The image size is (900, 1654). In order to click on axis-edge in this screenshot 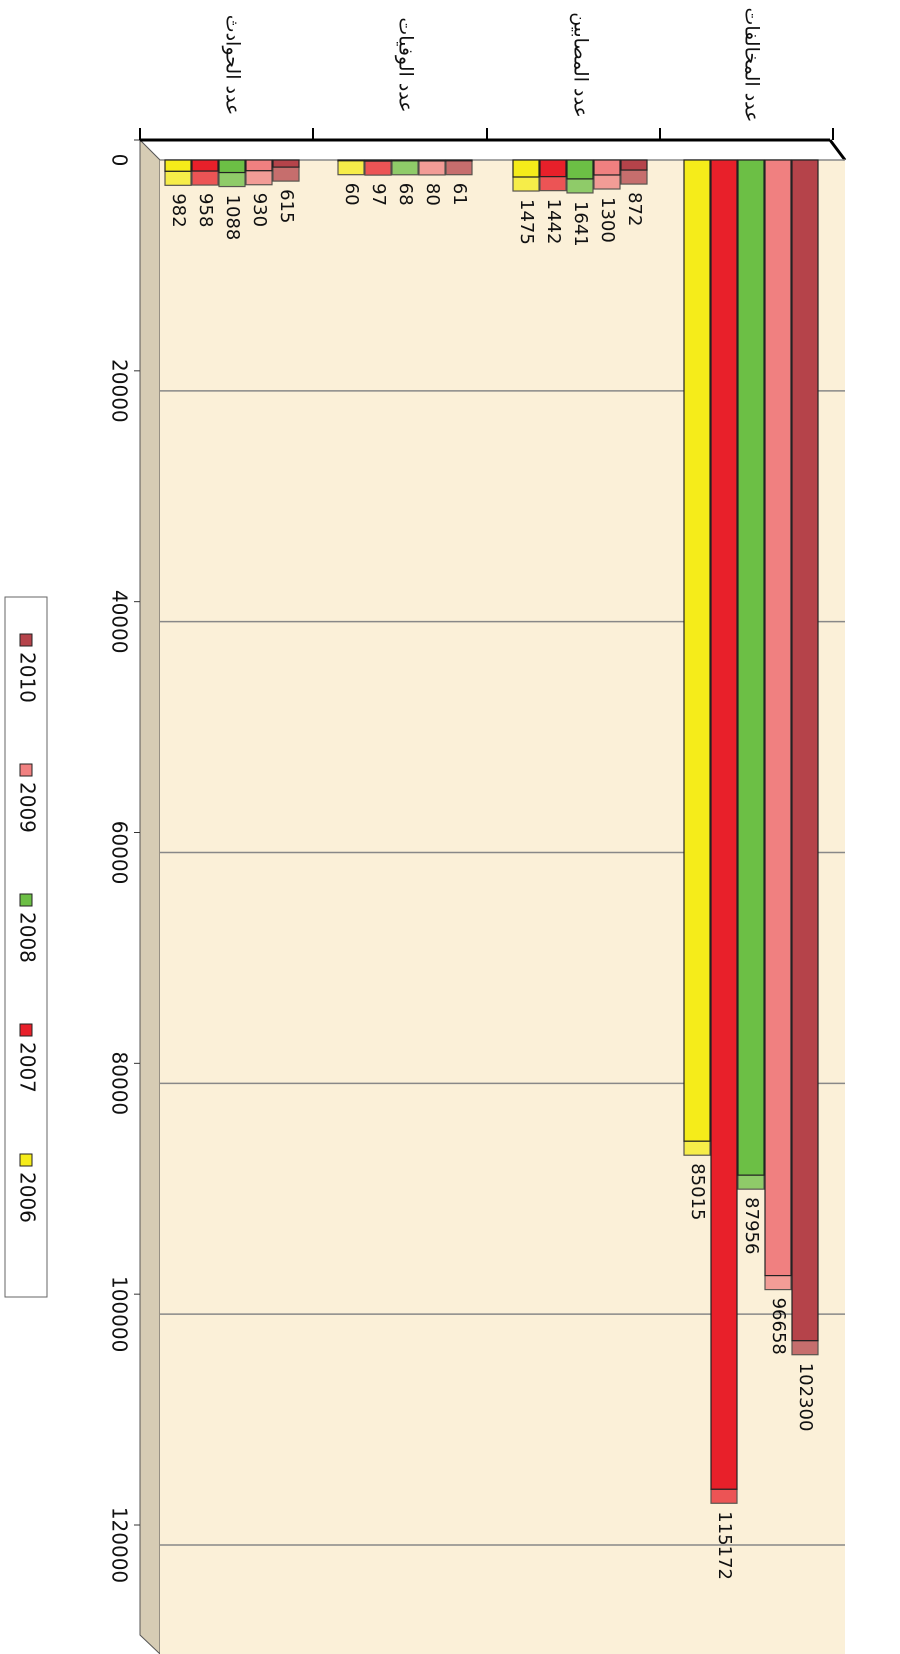, I will do `click(837, 150)`.